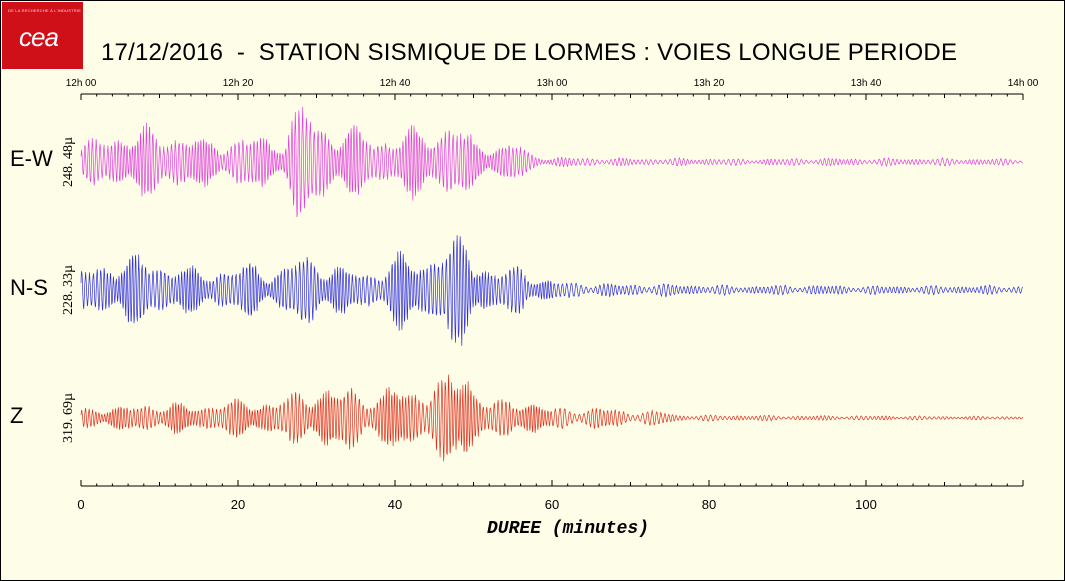  I want to click on cea-logo: DE LA RECHERCHE À L'INDUSTRIE cea, so click(42, 35).